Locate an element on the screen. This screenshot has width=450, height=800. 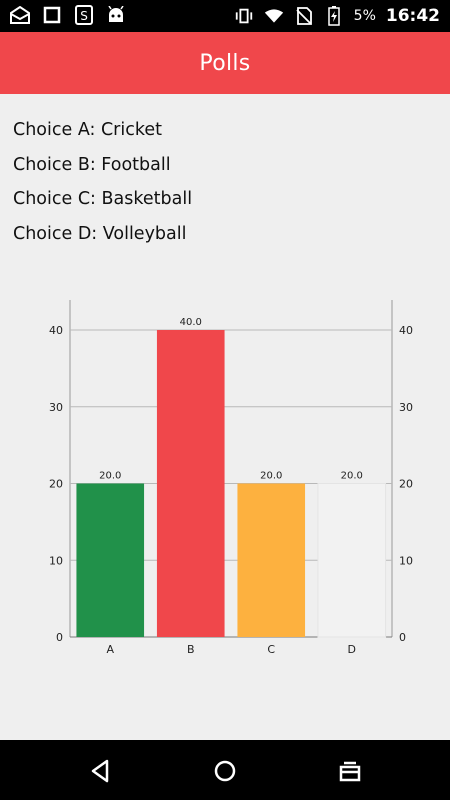
android-icon is located at coordinates (116, 15).